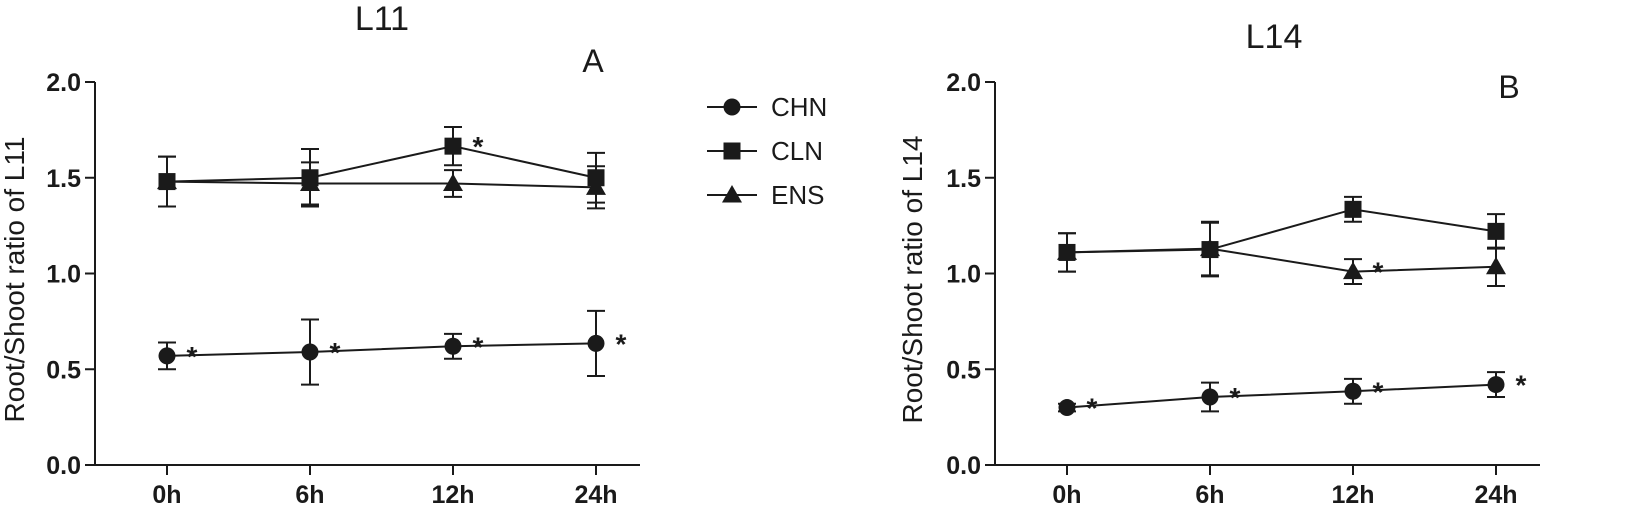  Describe the element at coordinates (797, 195) in the screenshot. I see `legend-label: ENS` at that location.